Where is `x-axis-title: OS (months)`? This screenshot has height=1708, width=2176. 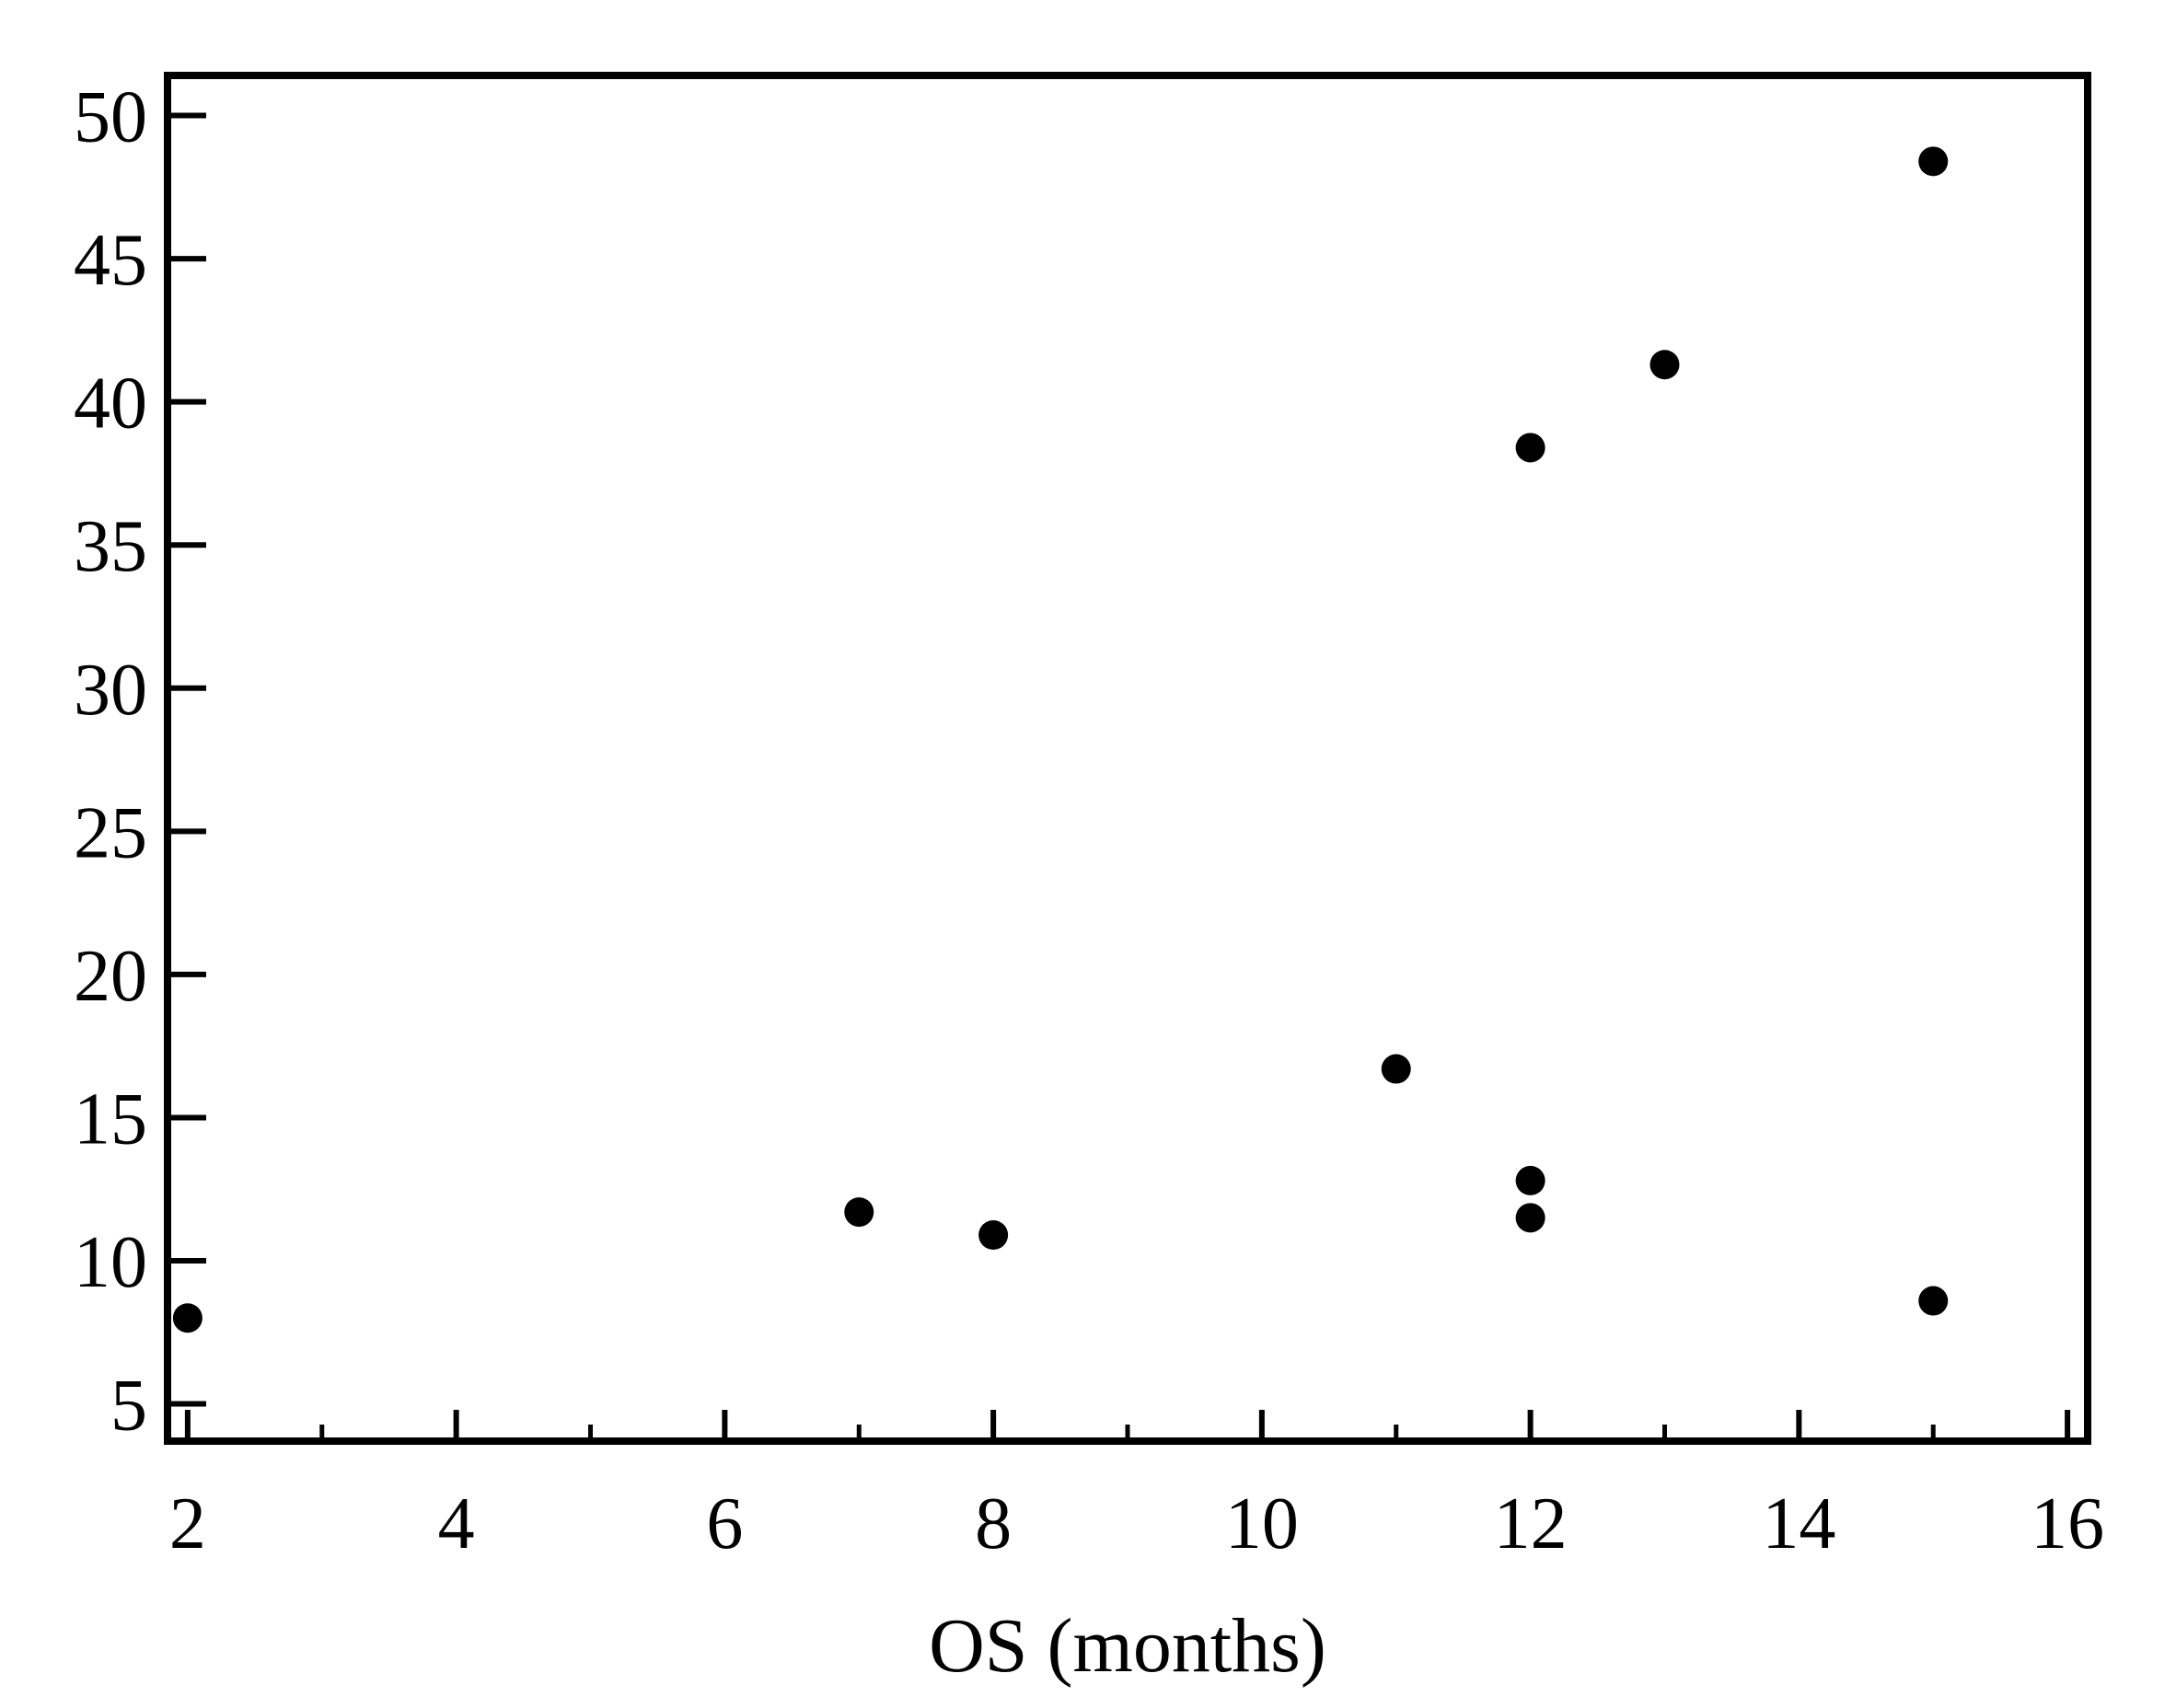 x-axis-title: OS (months) is located at coordinates (1127, 1646).